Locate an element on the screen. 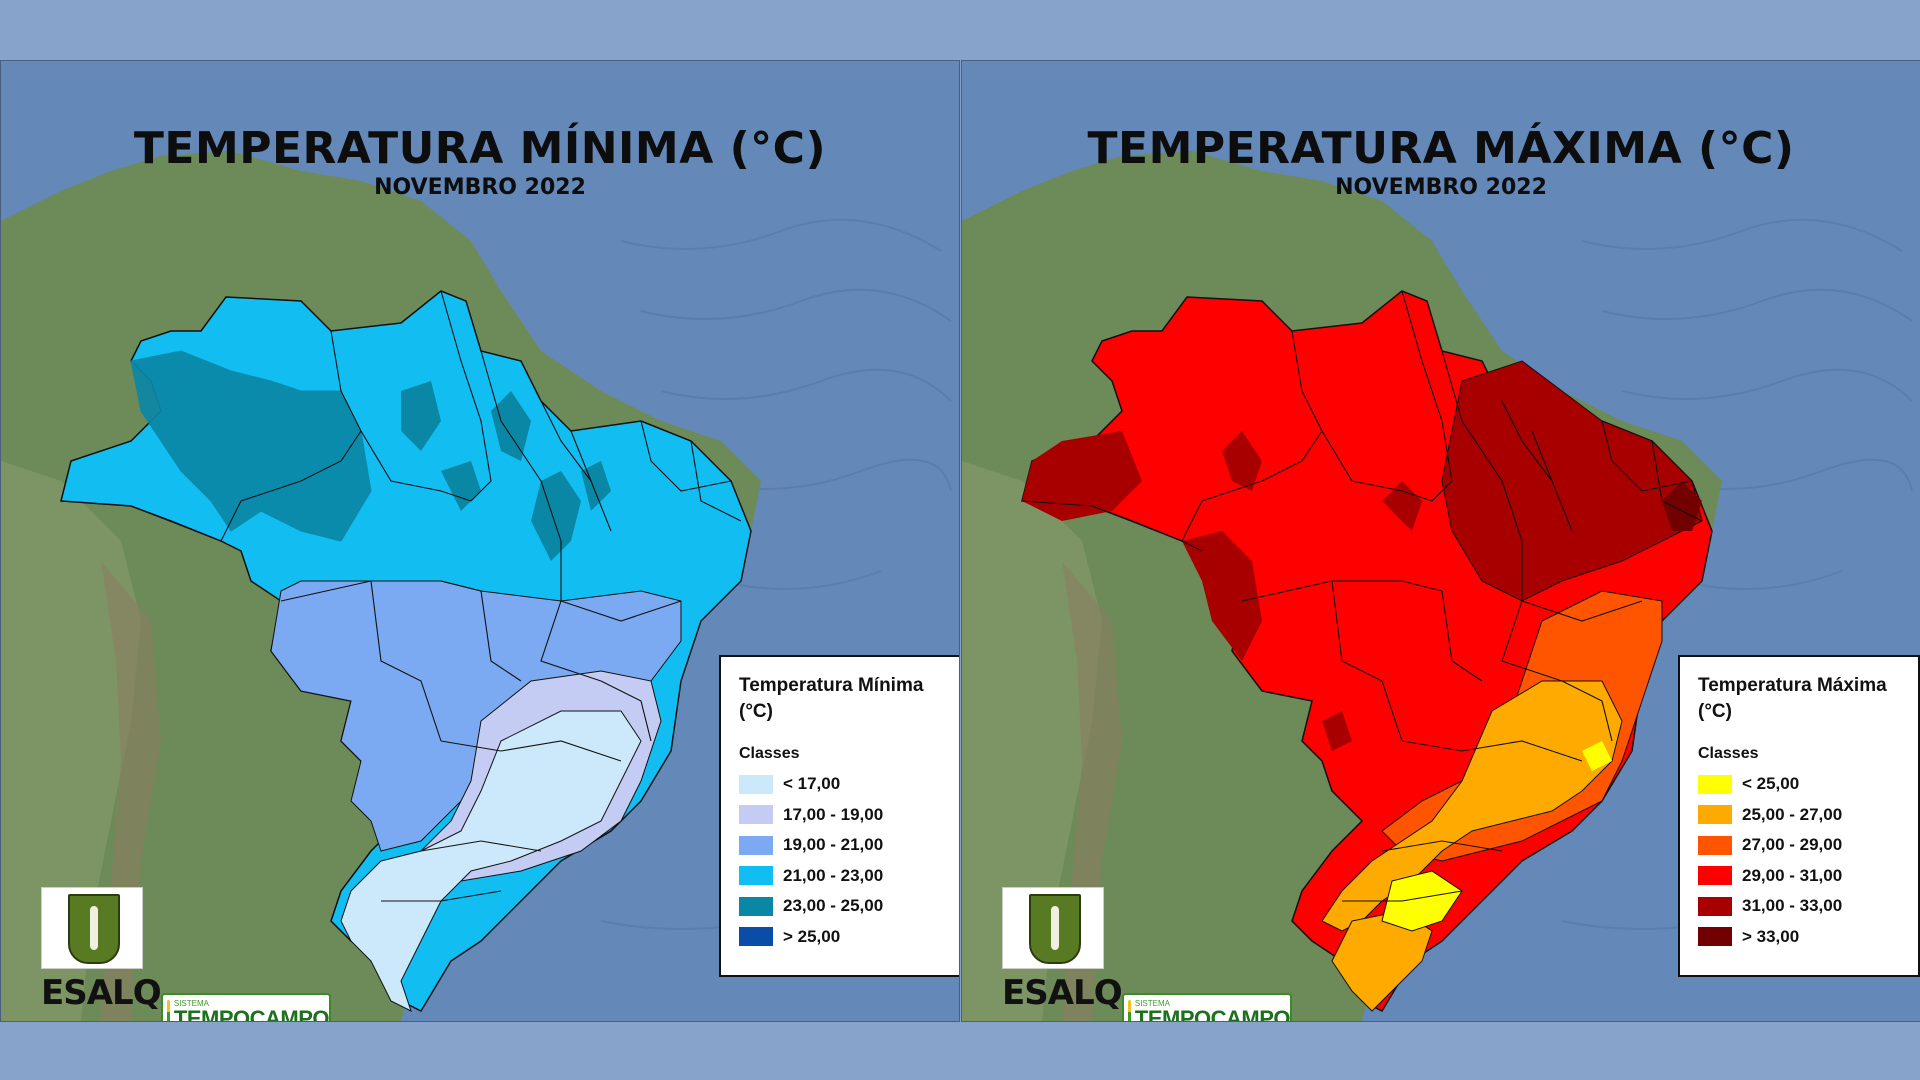 The image size is (1920, 1080). legend-item: < 25,00 is located at coordinates (1808, 784).